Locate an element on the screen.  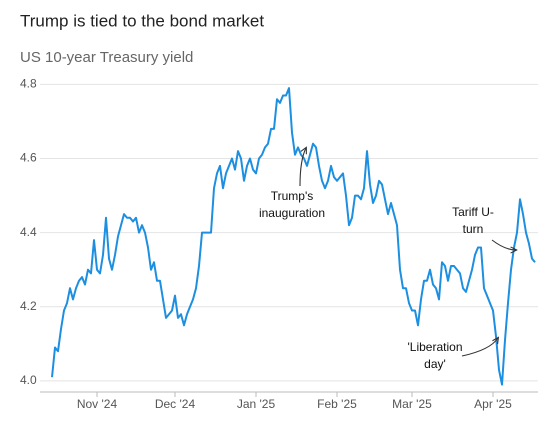
x-tick-label: Jan '25 is located at coordinates (256, 404).